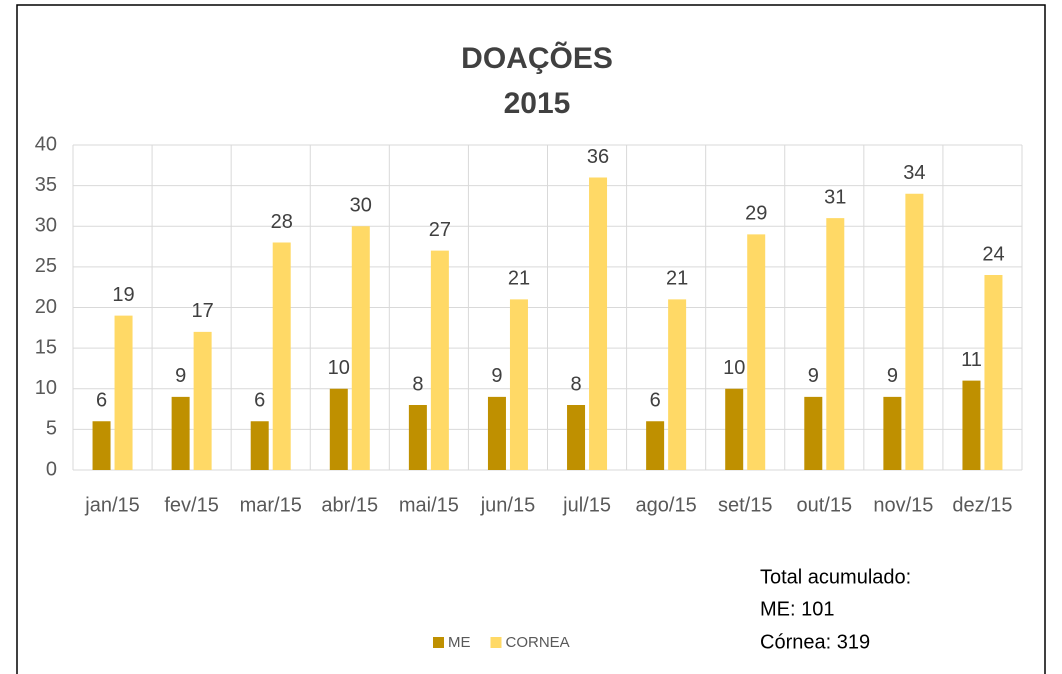  What do you see at coordinates (203, 311) in the screenshot?
I see `data-label: 17` at bounding box center [203, 311].